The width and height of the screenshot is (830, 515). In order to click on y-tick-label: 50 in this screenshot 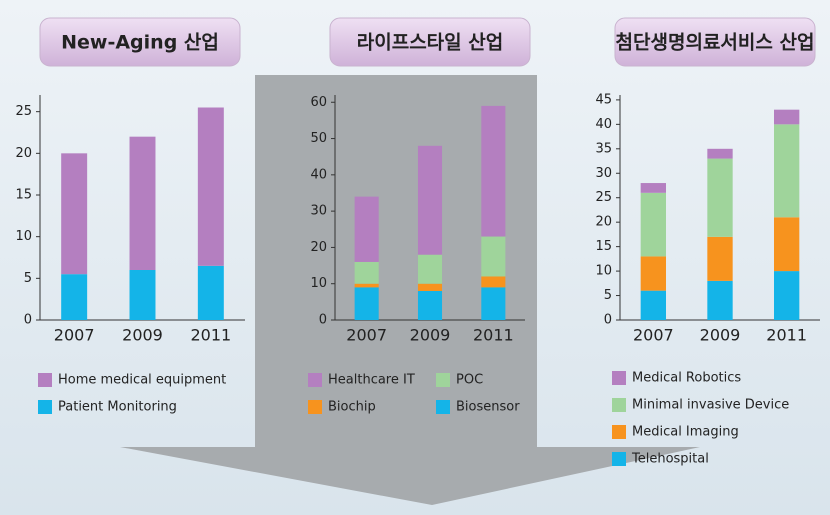, I will do `click(318, 138)`.